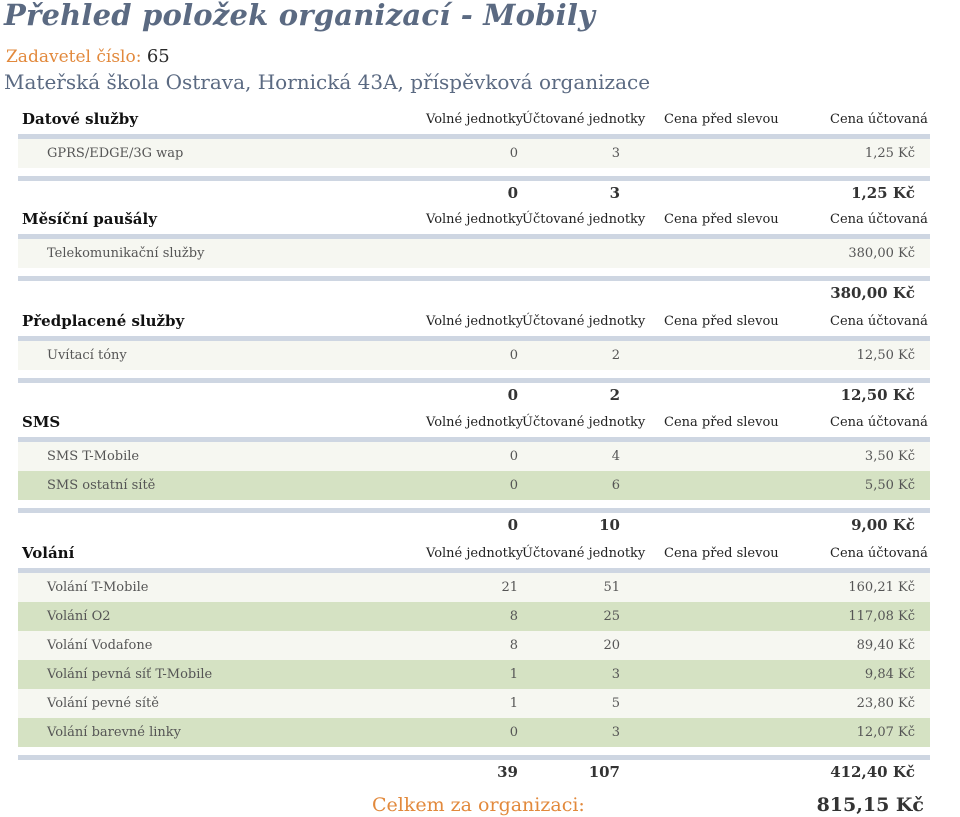 The image size is (960, 817). Describe the element at coordinates (881, 616) in the screenshot. I see `row-billed-price: 117,08 Kč` at that location.